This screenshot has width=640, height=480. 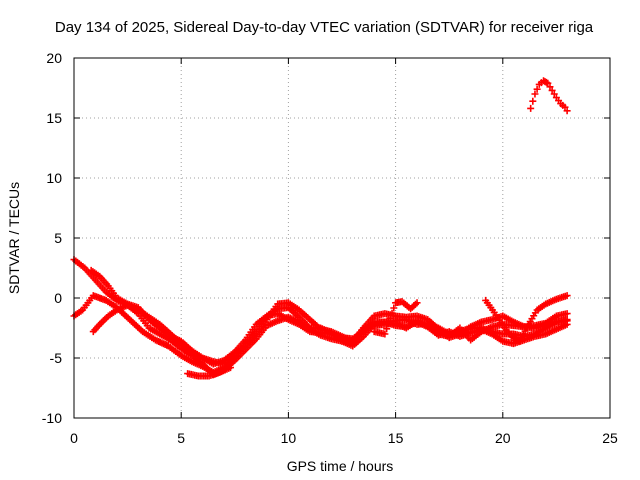 What do you see at coordinates (54, 178) in the screenshot?
I see `y-tick-label: 10` at bounding box center [54, 178].